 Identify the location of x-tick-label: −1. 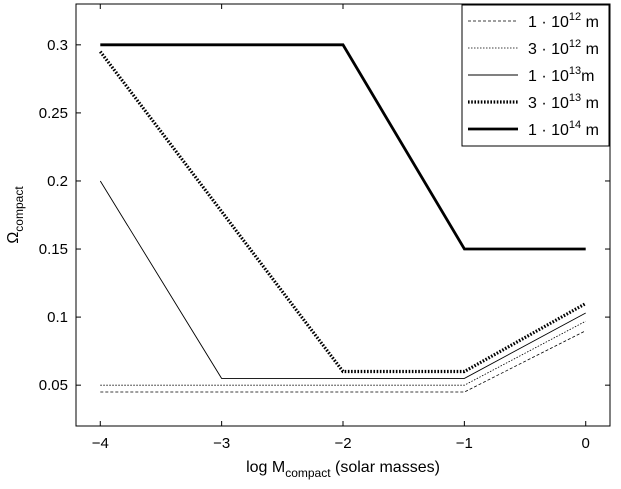
(464, 443).